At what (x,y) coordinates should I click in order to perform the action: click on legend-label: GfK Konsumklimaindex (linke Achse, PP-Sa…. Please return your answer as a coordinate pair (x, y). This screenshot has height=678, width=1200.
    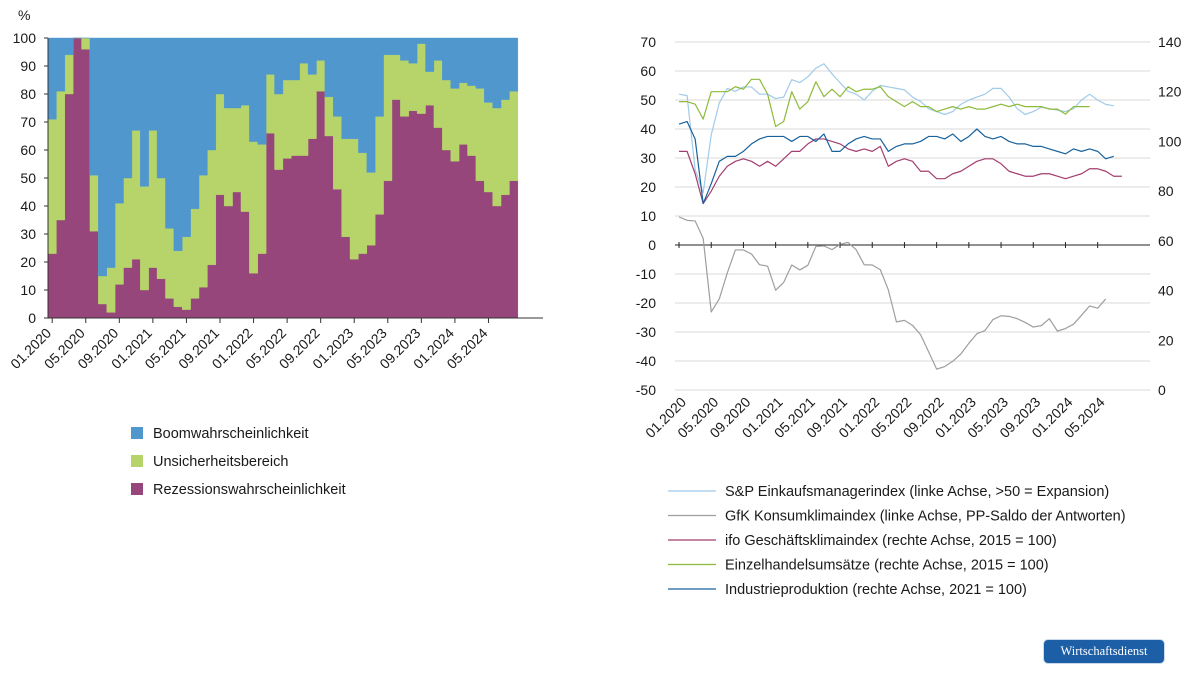
    Looking at the image, I should click on (925, 517).